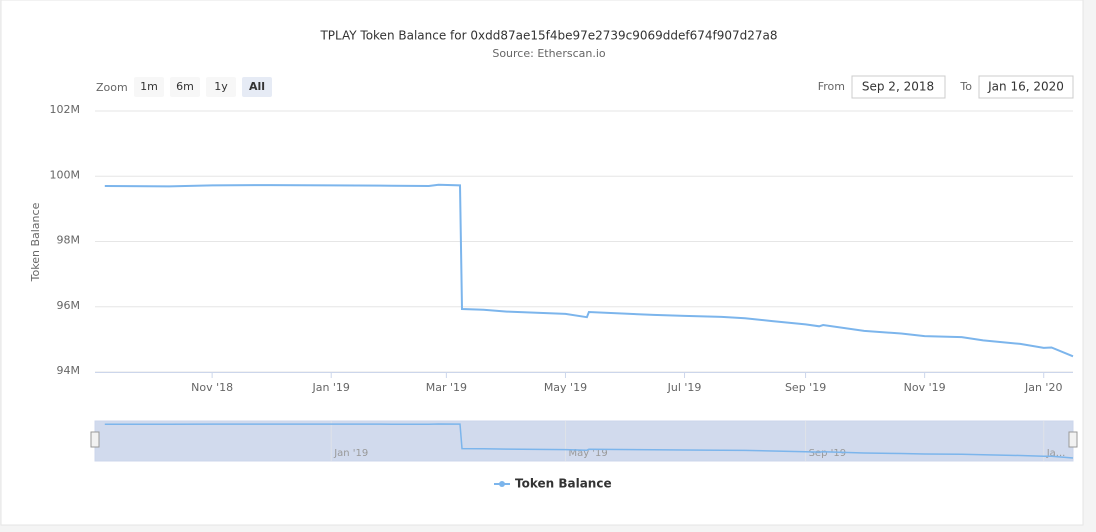  I want to click on legend-marker, so click(502, 484).